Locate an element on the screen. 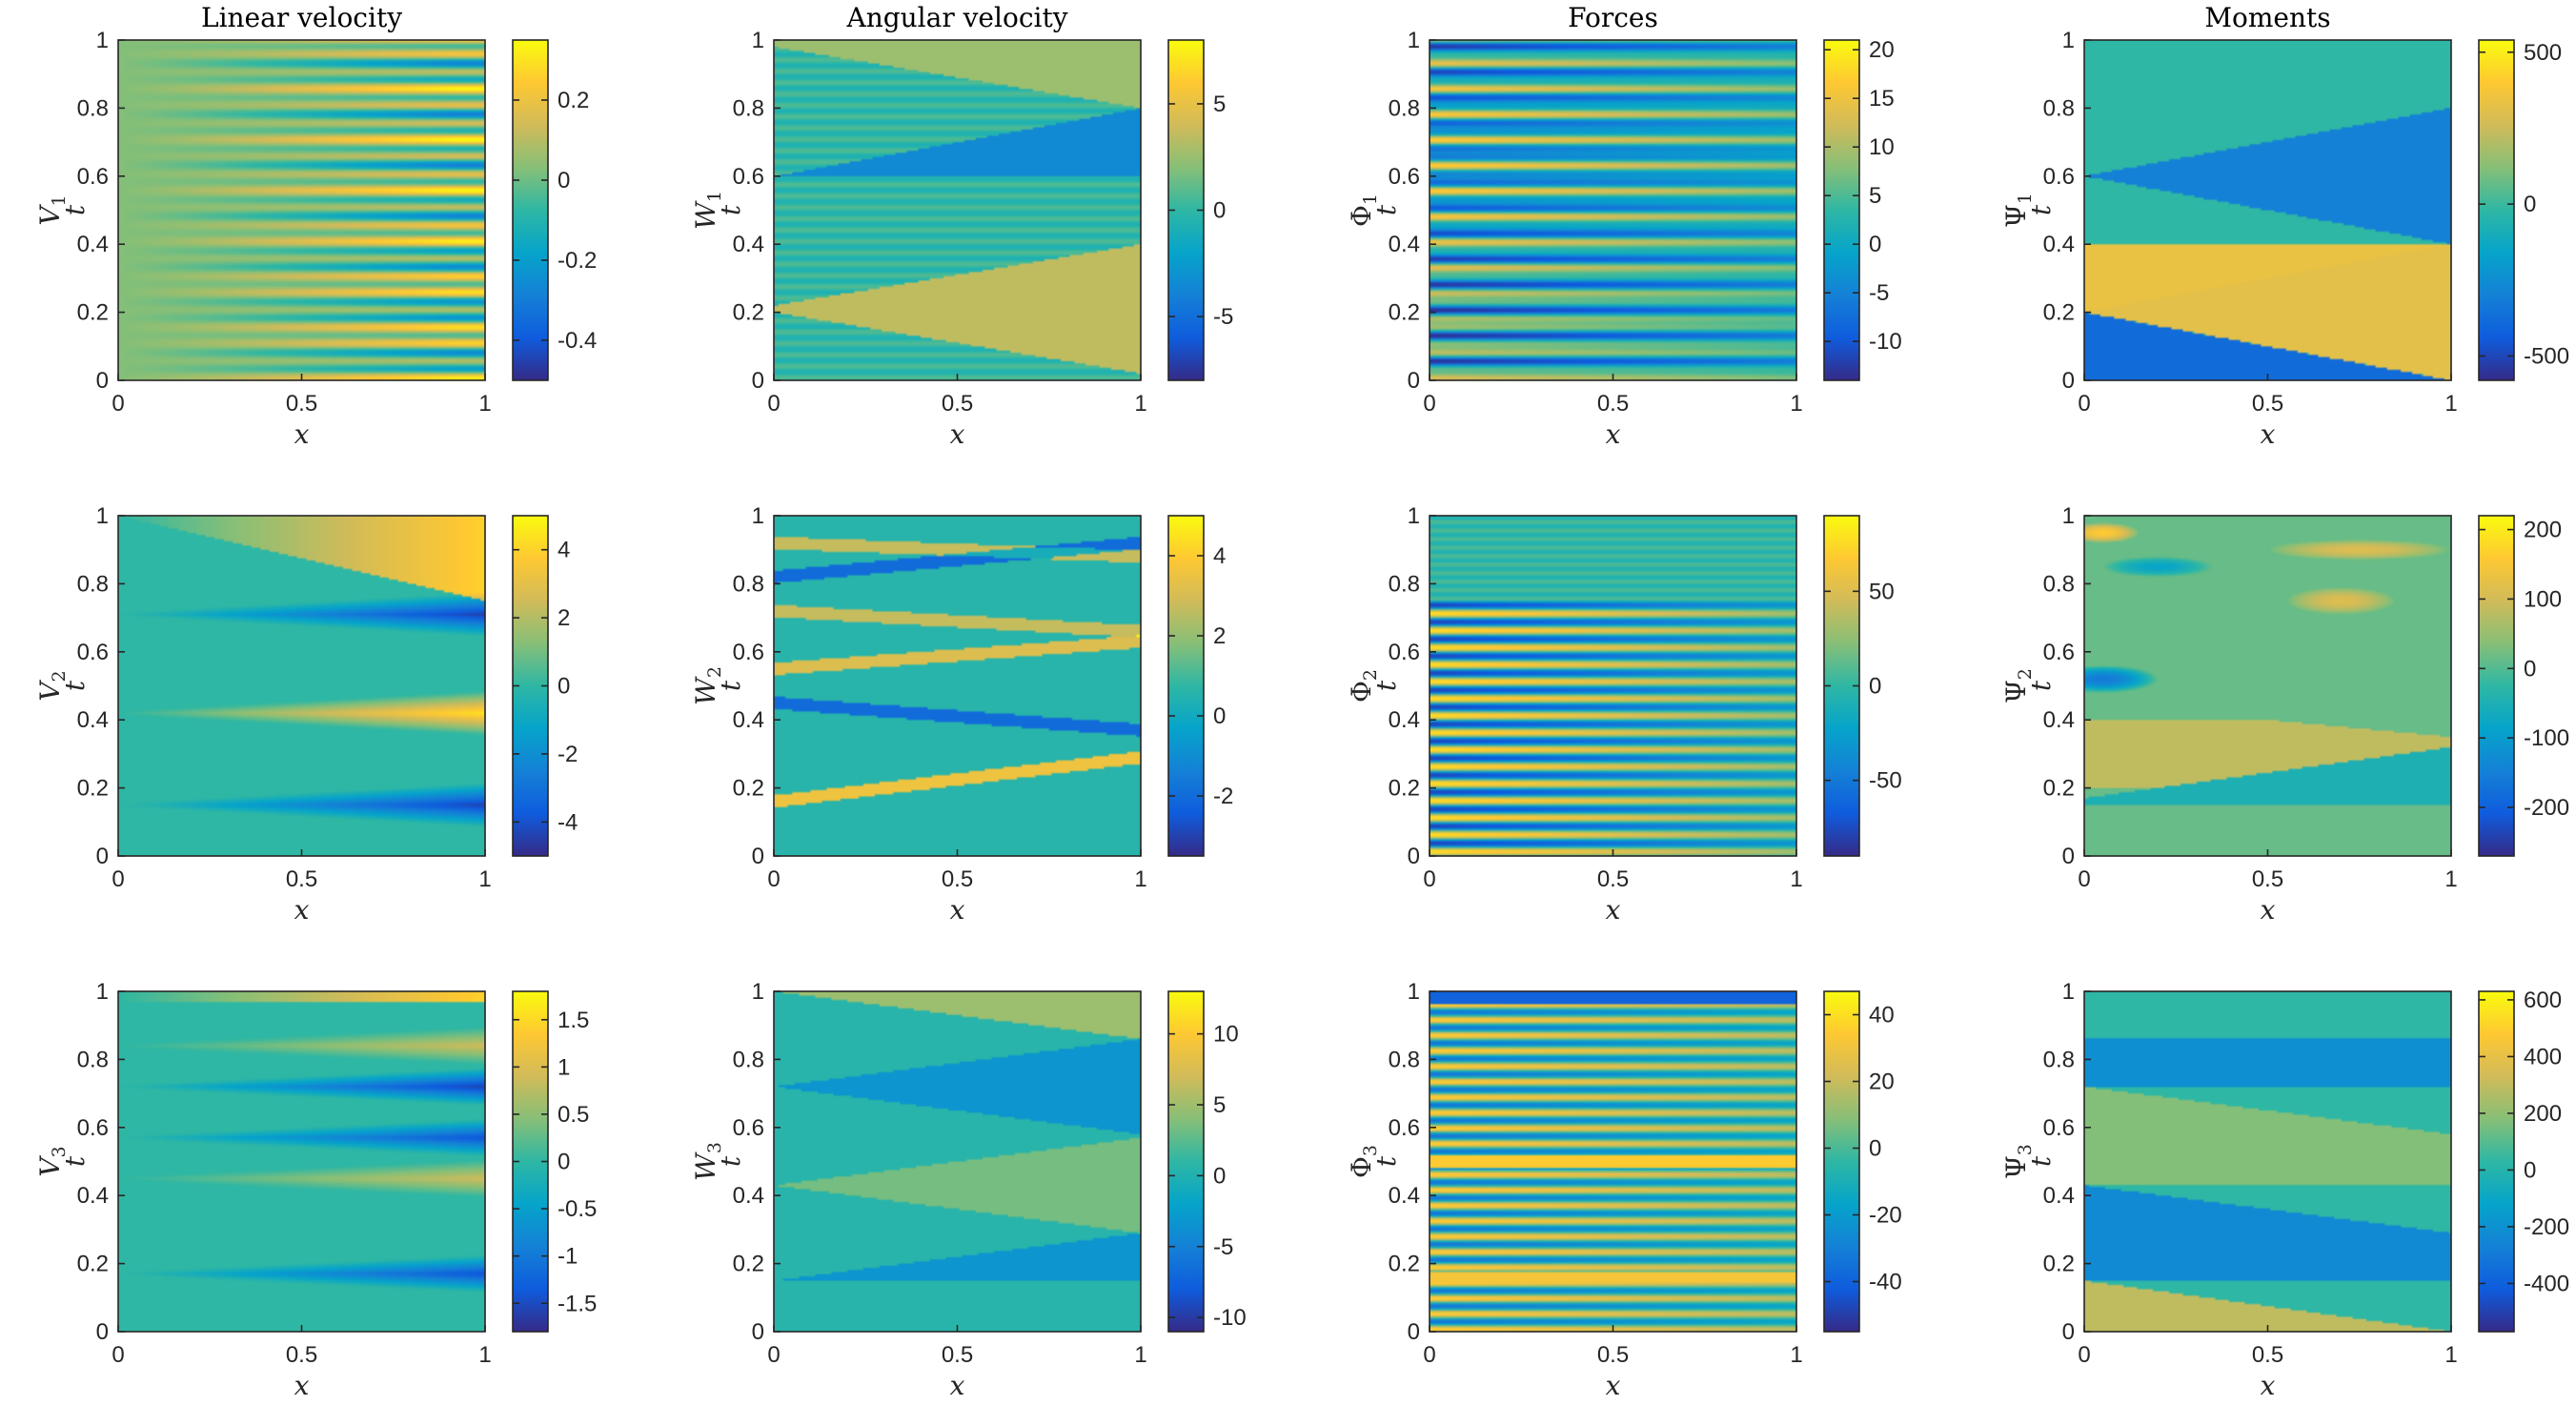 The width and height of the screenshot is (2576, 1406). colorbar-tick-label: 500 is located at coordinates (2543, 53).